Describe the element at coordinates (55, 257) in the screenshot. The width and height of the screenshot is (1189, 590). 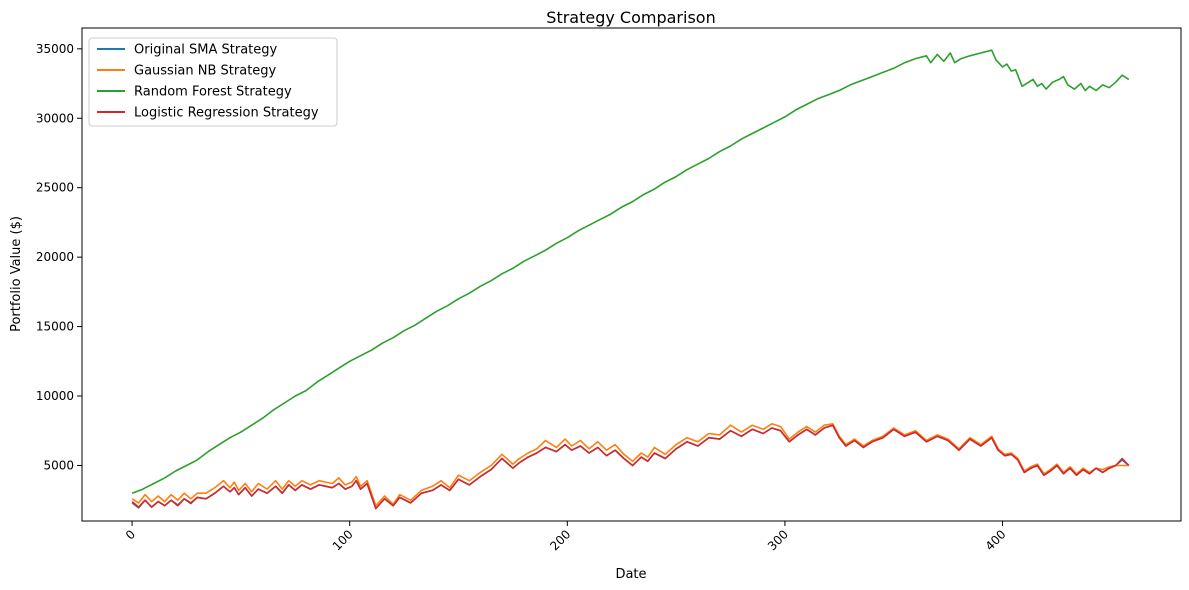
I see `y-tick-label-3: 20000` at that location.